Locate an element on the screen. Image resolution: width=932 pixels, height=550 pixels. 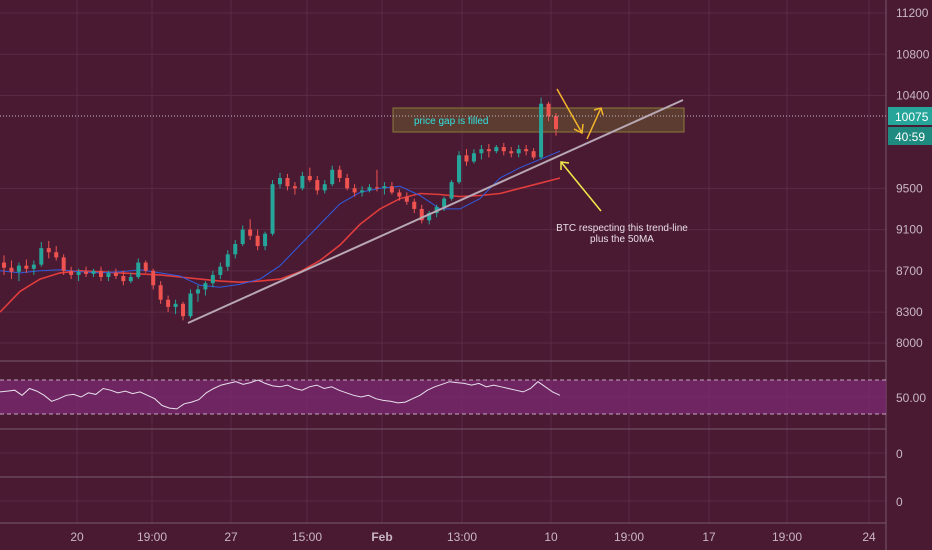
last-price-badge is located at coordinates (910, 116).